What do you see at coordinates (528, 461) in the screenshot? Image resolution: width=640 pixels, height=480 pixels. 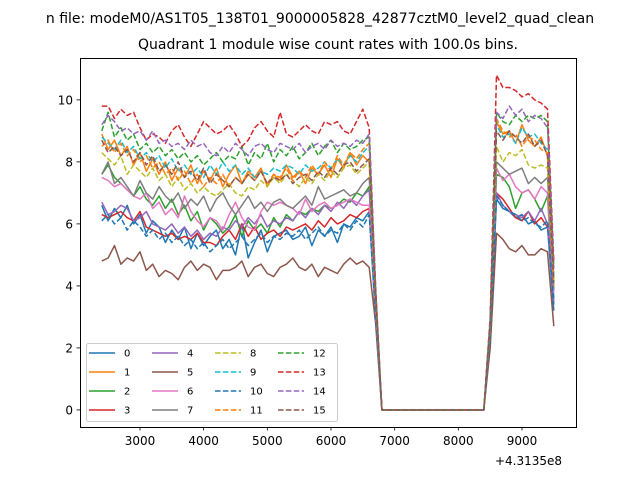 I see `x-offset-label: +4.3135e8` at bounding box center [528, 461].